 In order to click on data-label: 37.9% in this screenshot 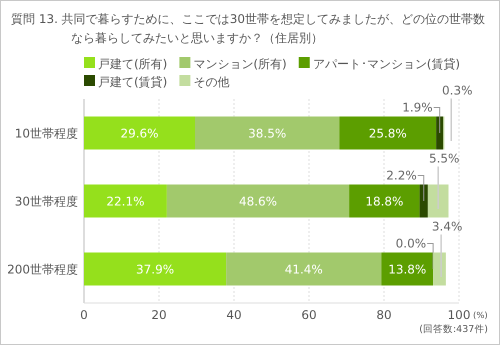, I will do `click(155, 269)`.